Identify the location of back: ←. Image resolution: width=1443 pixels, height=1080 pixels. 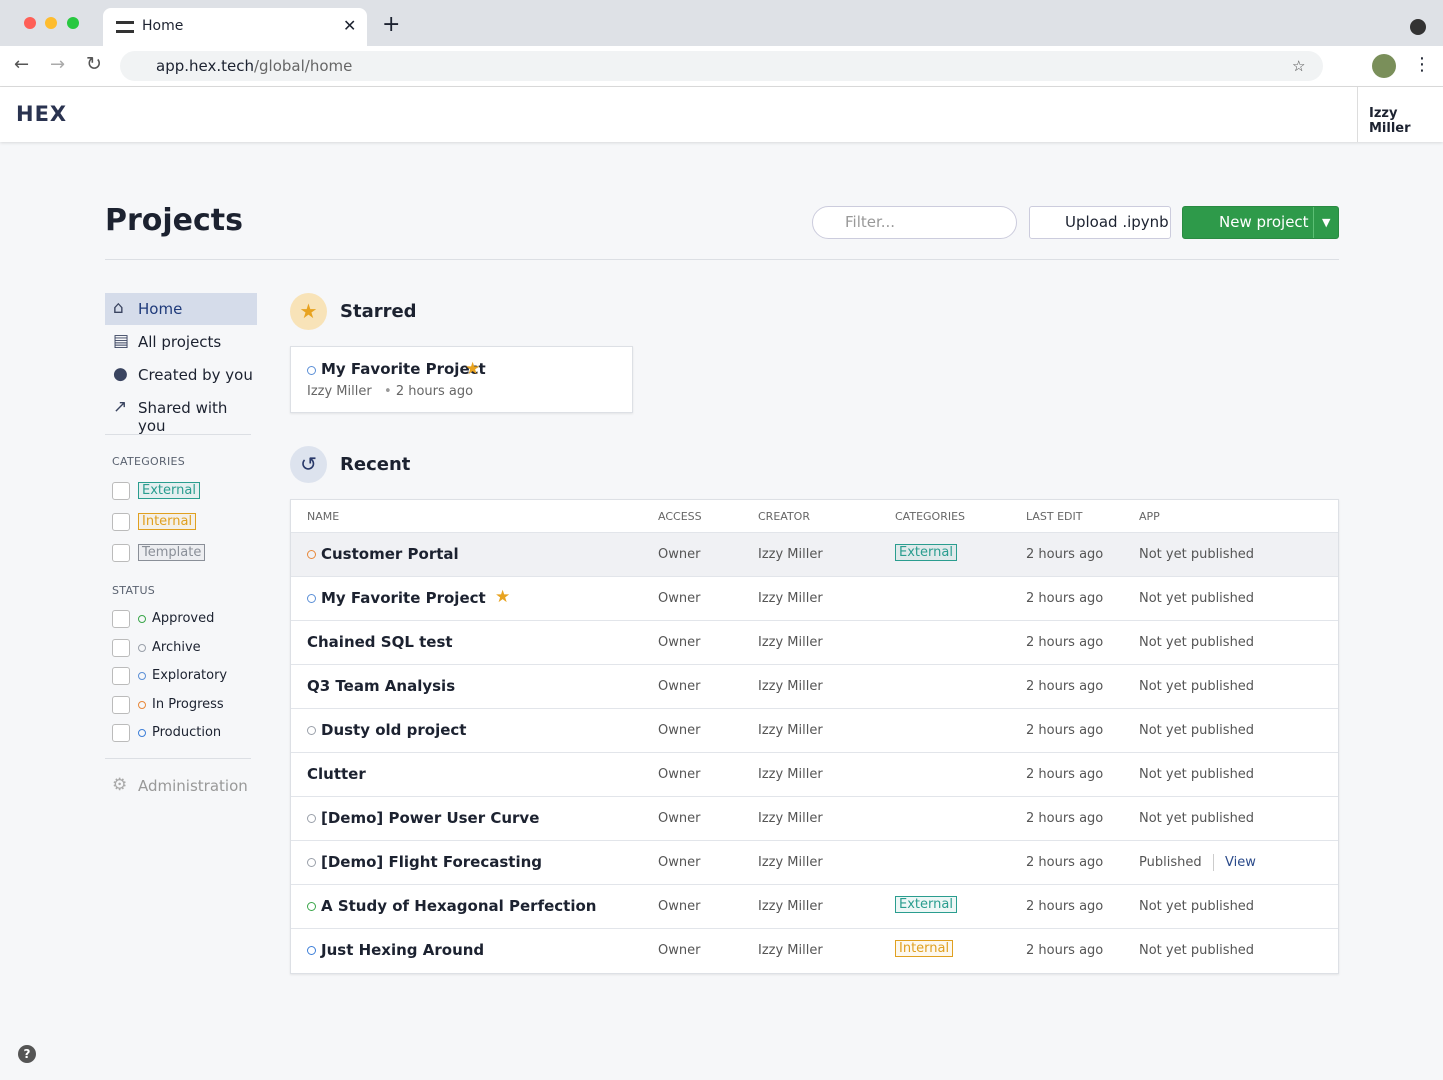
(22, 64).